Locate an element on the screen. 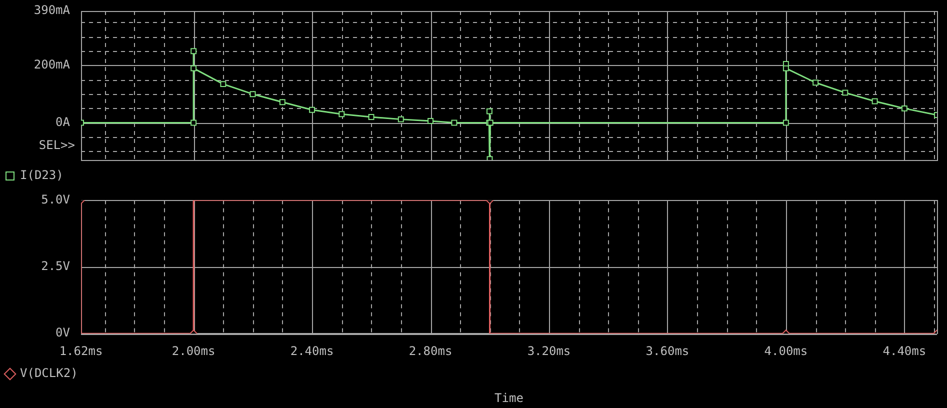  x-tick-label: 2.80ms is located at coordinates (430, 351).